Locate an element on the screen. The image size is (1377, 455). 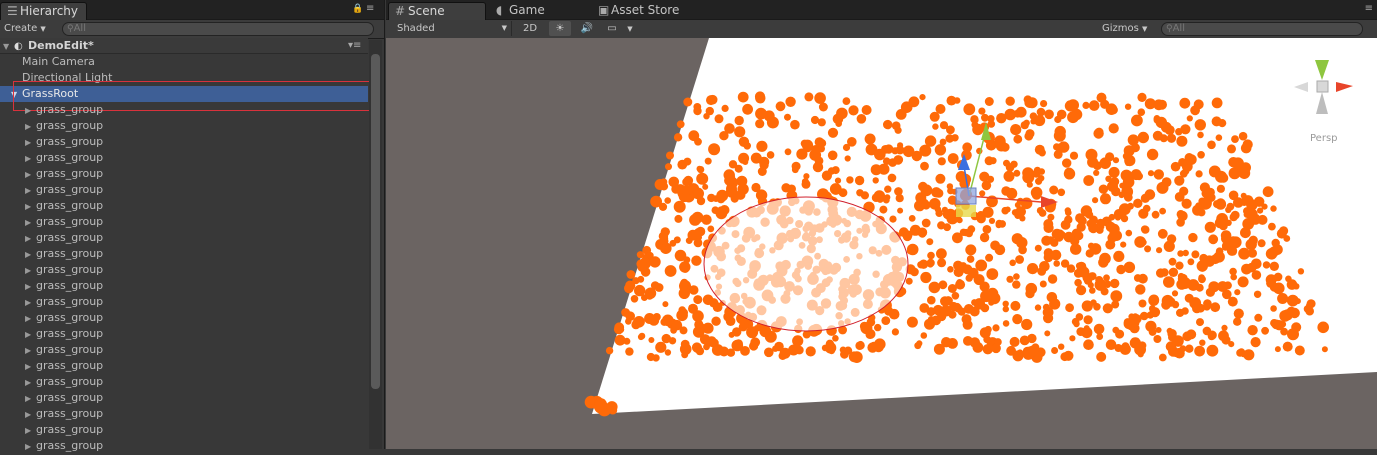
shading-mode-dropdown: Shaded ▼ is located at coordinates (449, 28).